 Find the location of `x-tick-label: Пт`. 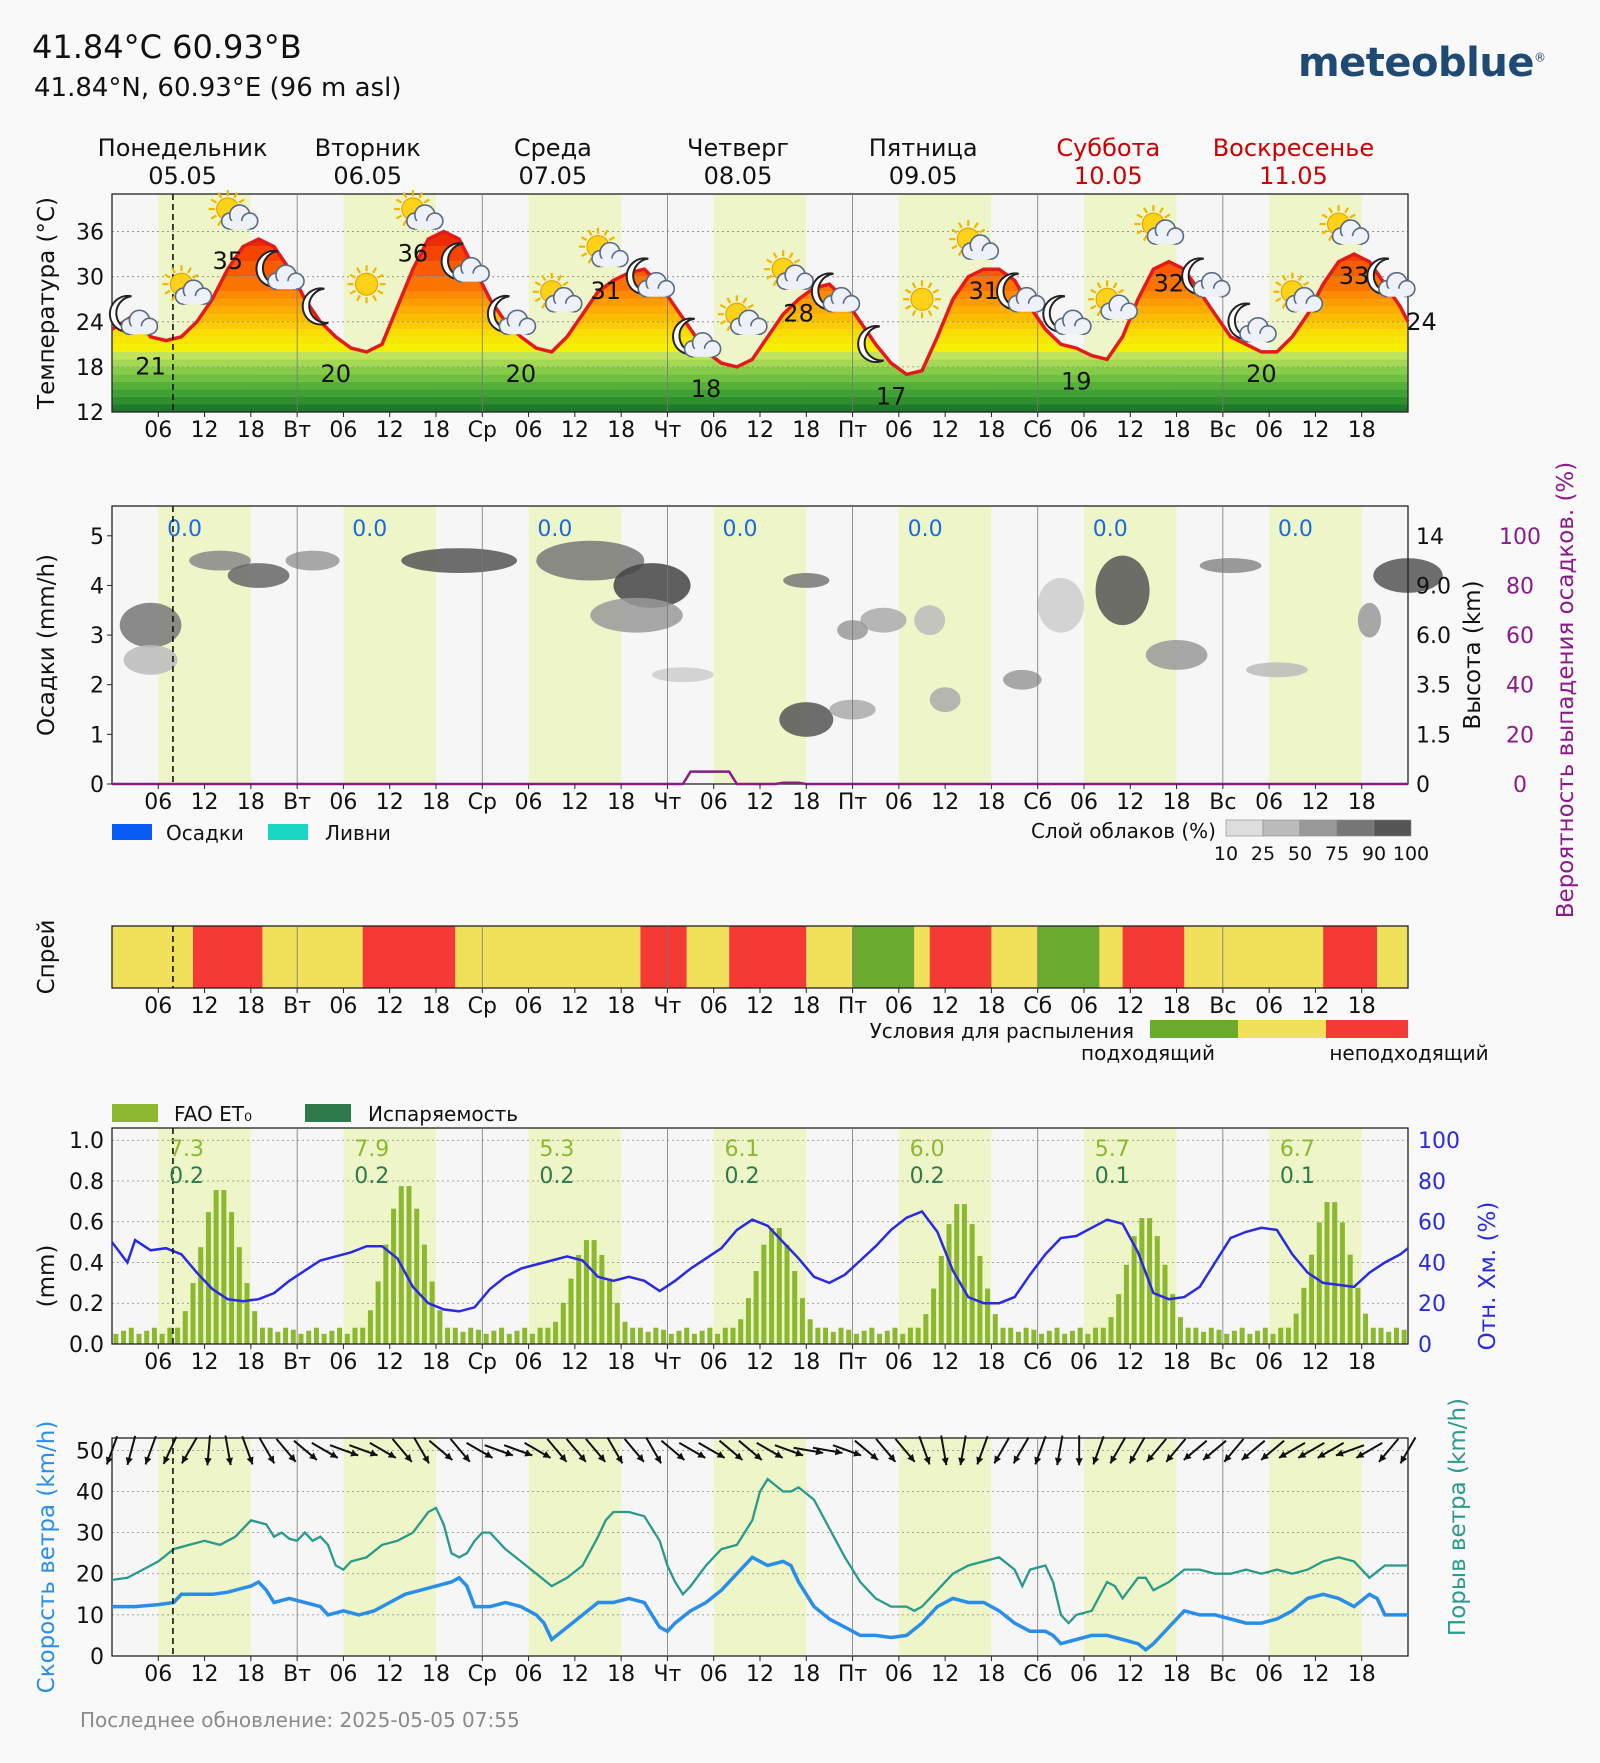

x-tick-label: Пт is located at coordinates (853, 430).